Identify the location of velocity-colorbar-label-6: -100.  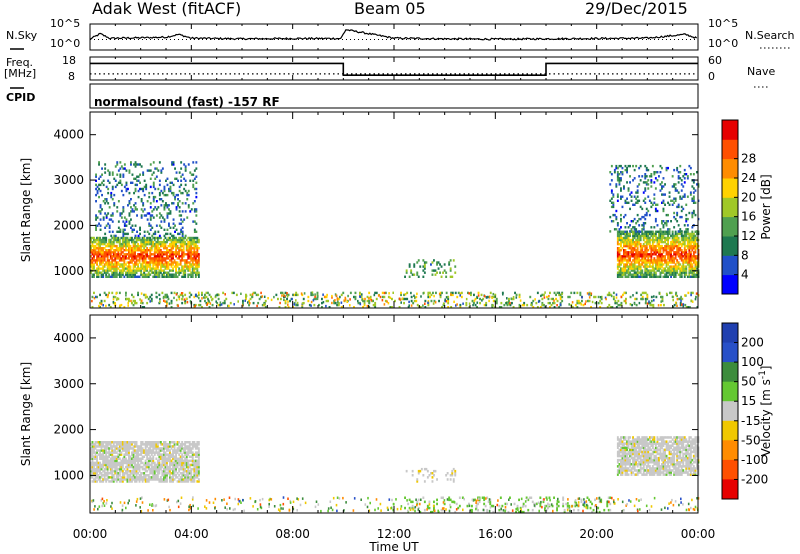
(754, 460).